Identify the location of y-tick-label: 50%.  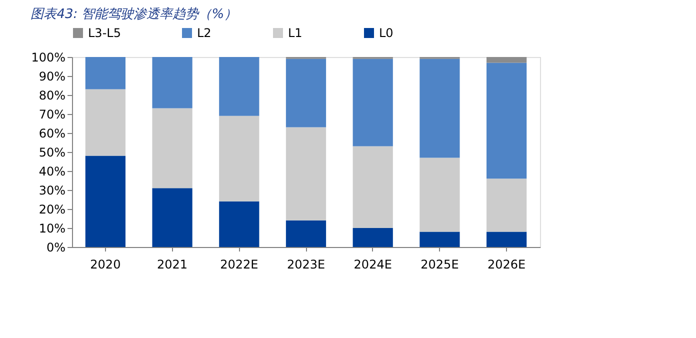
(52, 153).